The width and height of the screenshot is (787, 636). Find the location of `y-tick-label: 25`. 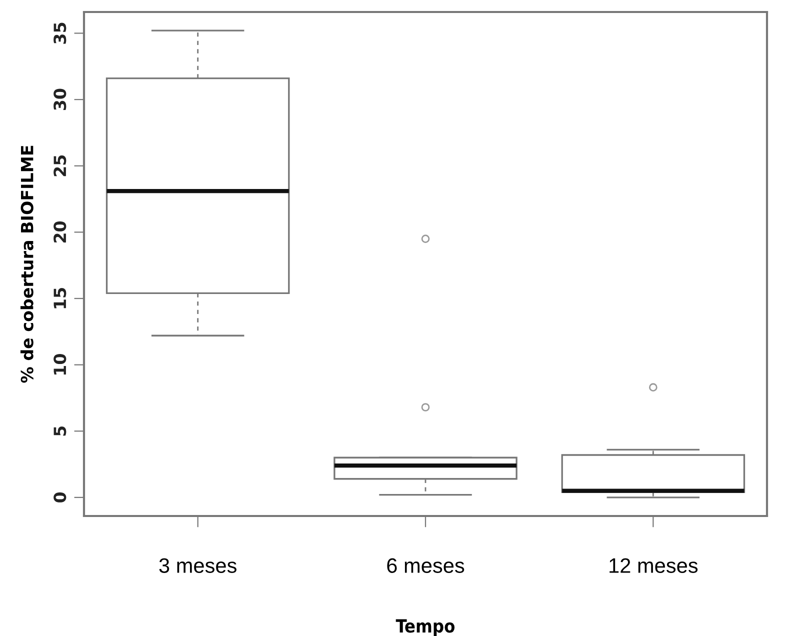

y-tick-label: 25 is located at coordinates (60, 165).